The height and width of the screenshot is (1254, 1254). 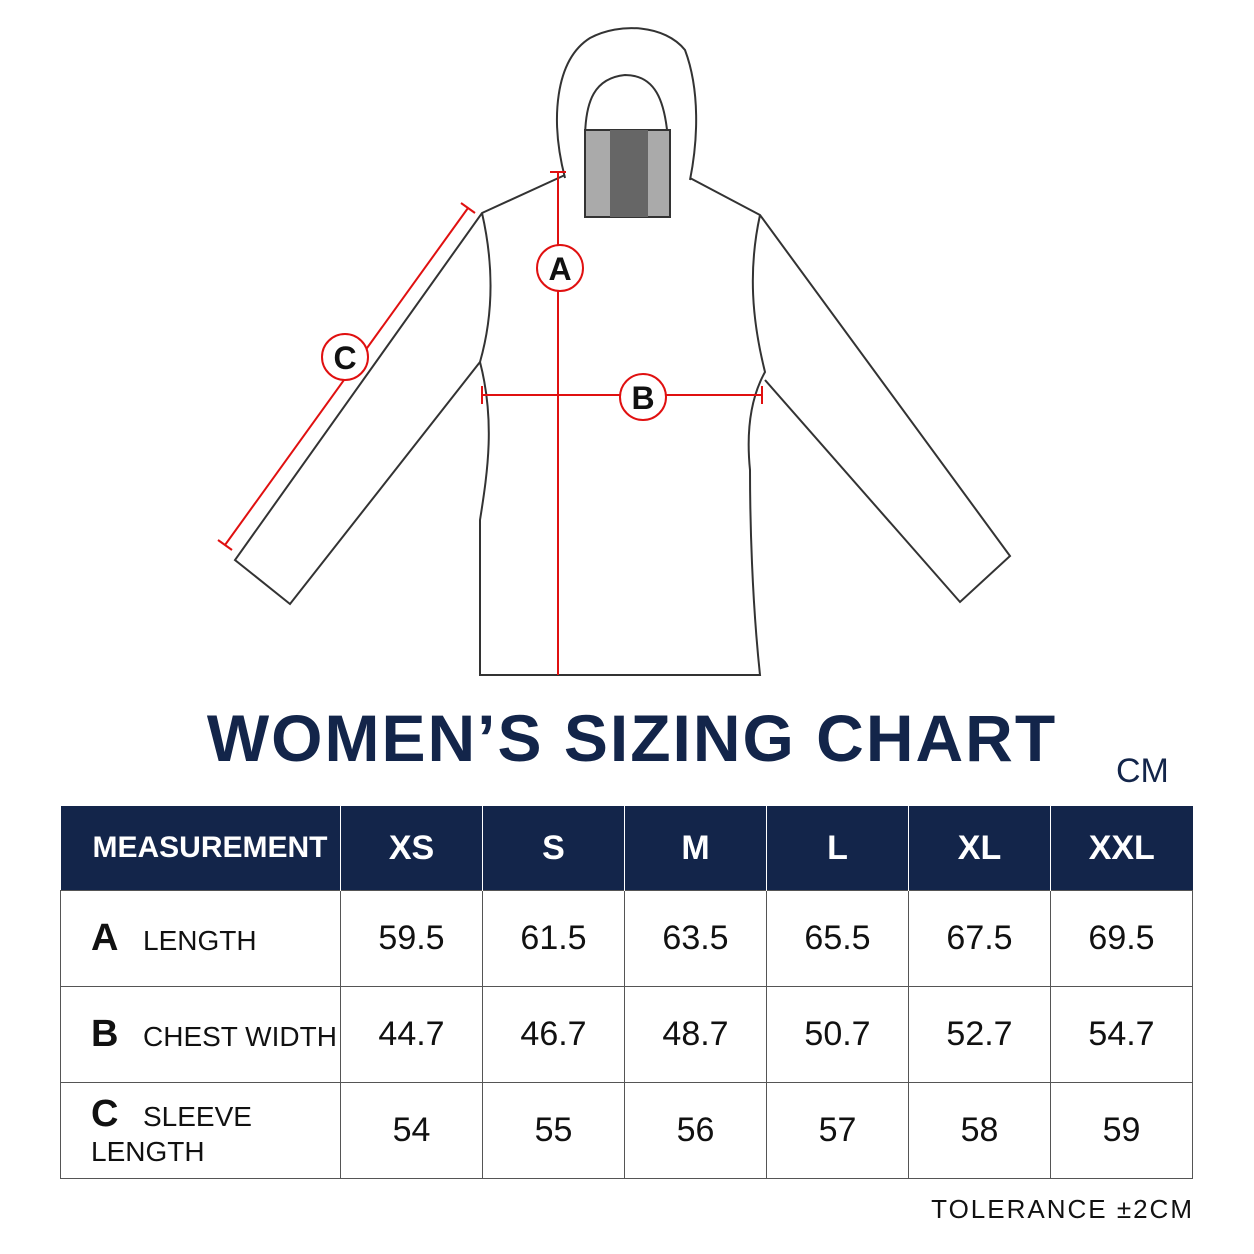 I want to click on value-cell: 55, so click(x=553, y=1130).